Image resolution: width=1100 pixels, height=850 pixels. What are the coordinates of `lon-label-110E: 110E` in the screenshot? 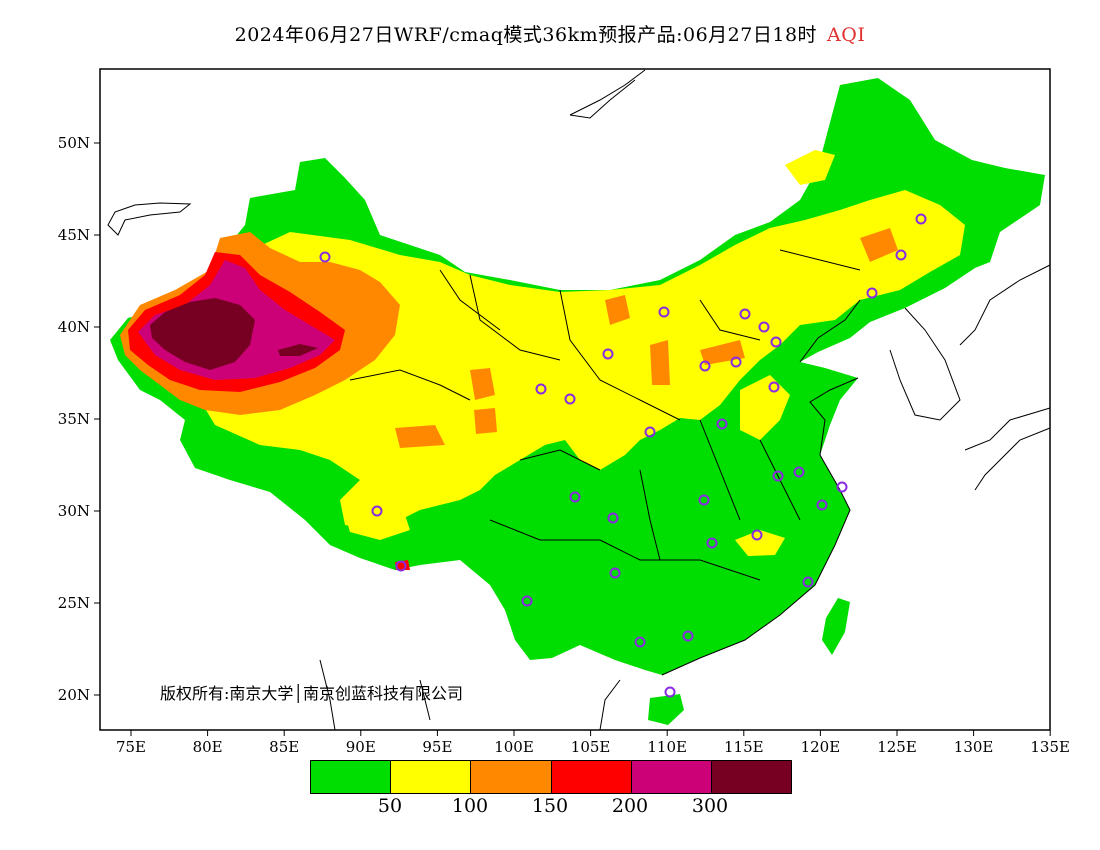 It's located at (667, 747).